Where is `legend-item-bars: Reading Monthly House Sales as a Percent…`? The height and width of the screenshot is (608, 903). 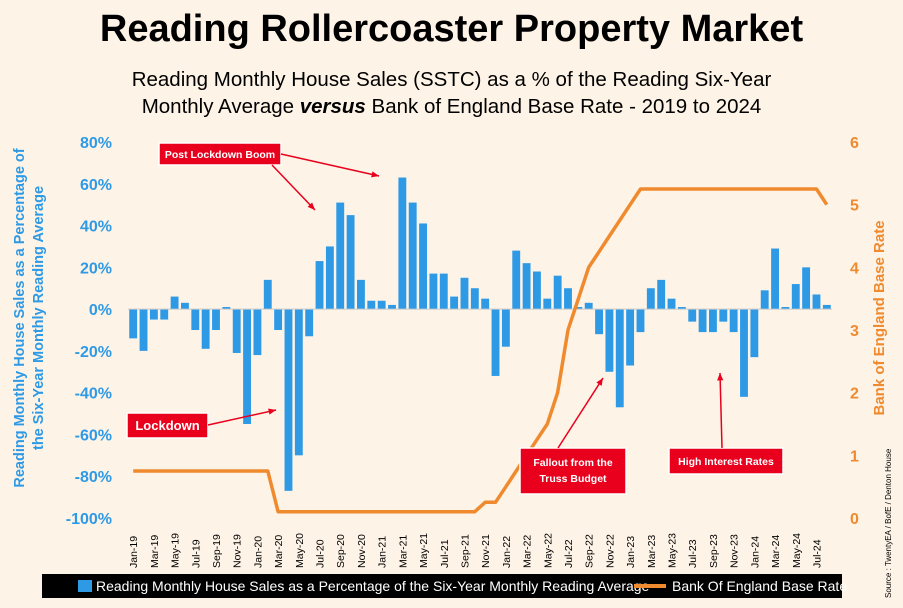
legend-item-bars: Reading Monthly House Sales as a Percent… is located at coordinates (363, 586).